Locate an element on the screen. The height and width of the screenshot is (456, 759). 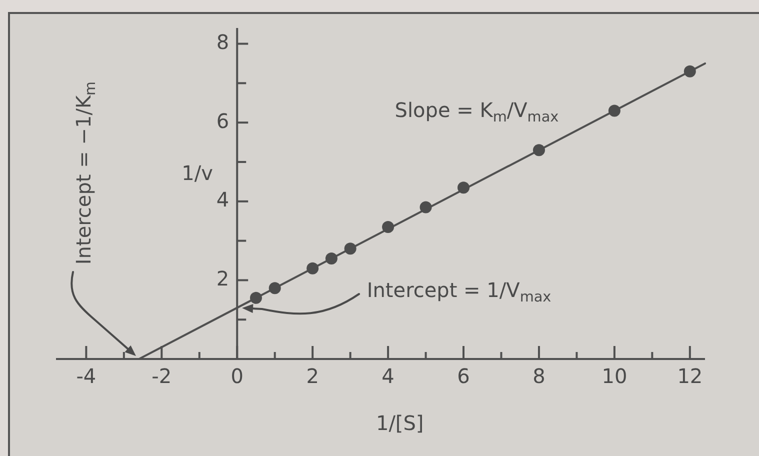
y-axis-title: 1/v is located at coordinates (197, 172).